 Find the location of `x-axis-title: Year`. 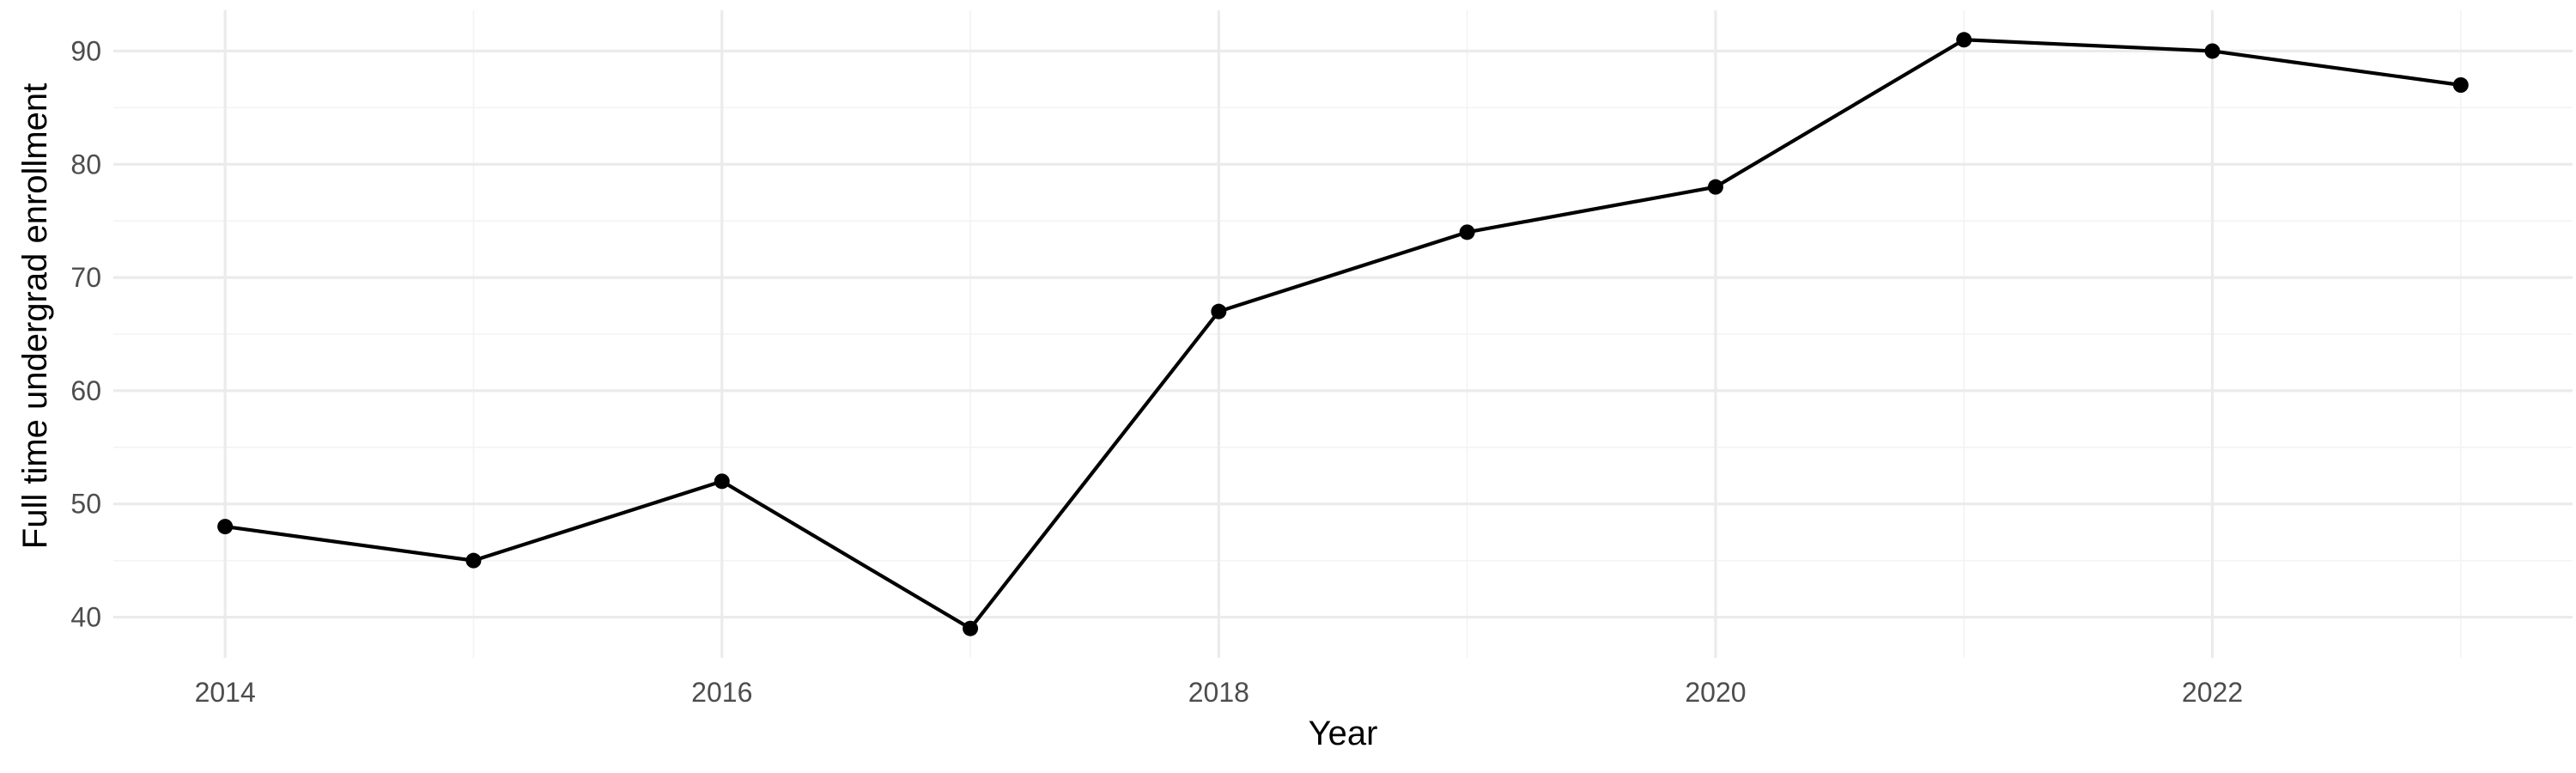

x-axis-title: Year is located at coordinates (1343, 733).